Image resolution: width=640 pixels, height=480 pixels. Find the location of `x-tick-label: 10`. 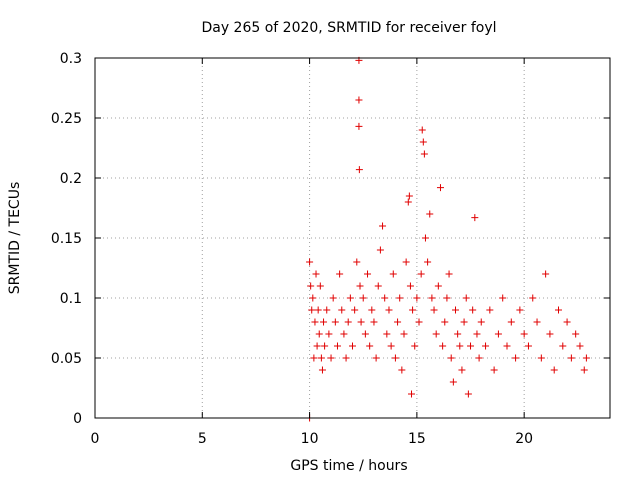

x-tick-label: 10 is located at coordinates (310, 439).